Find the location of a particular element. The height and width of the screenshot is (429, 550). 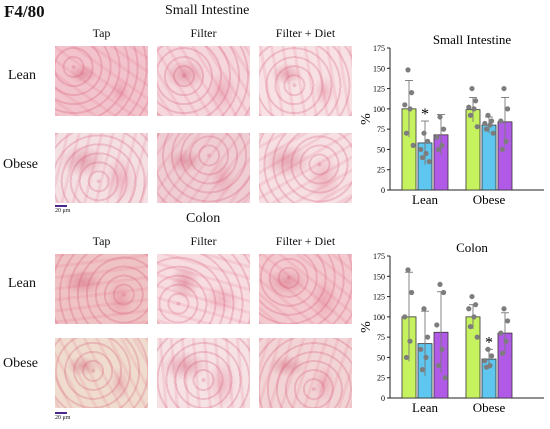

micrograph-si-lean-filter-diet is located at coordinates (305, 81).